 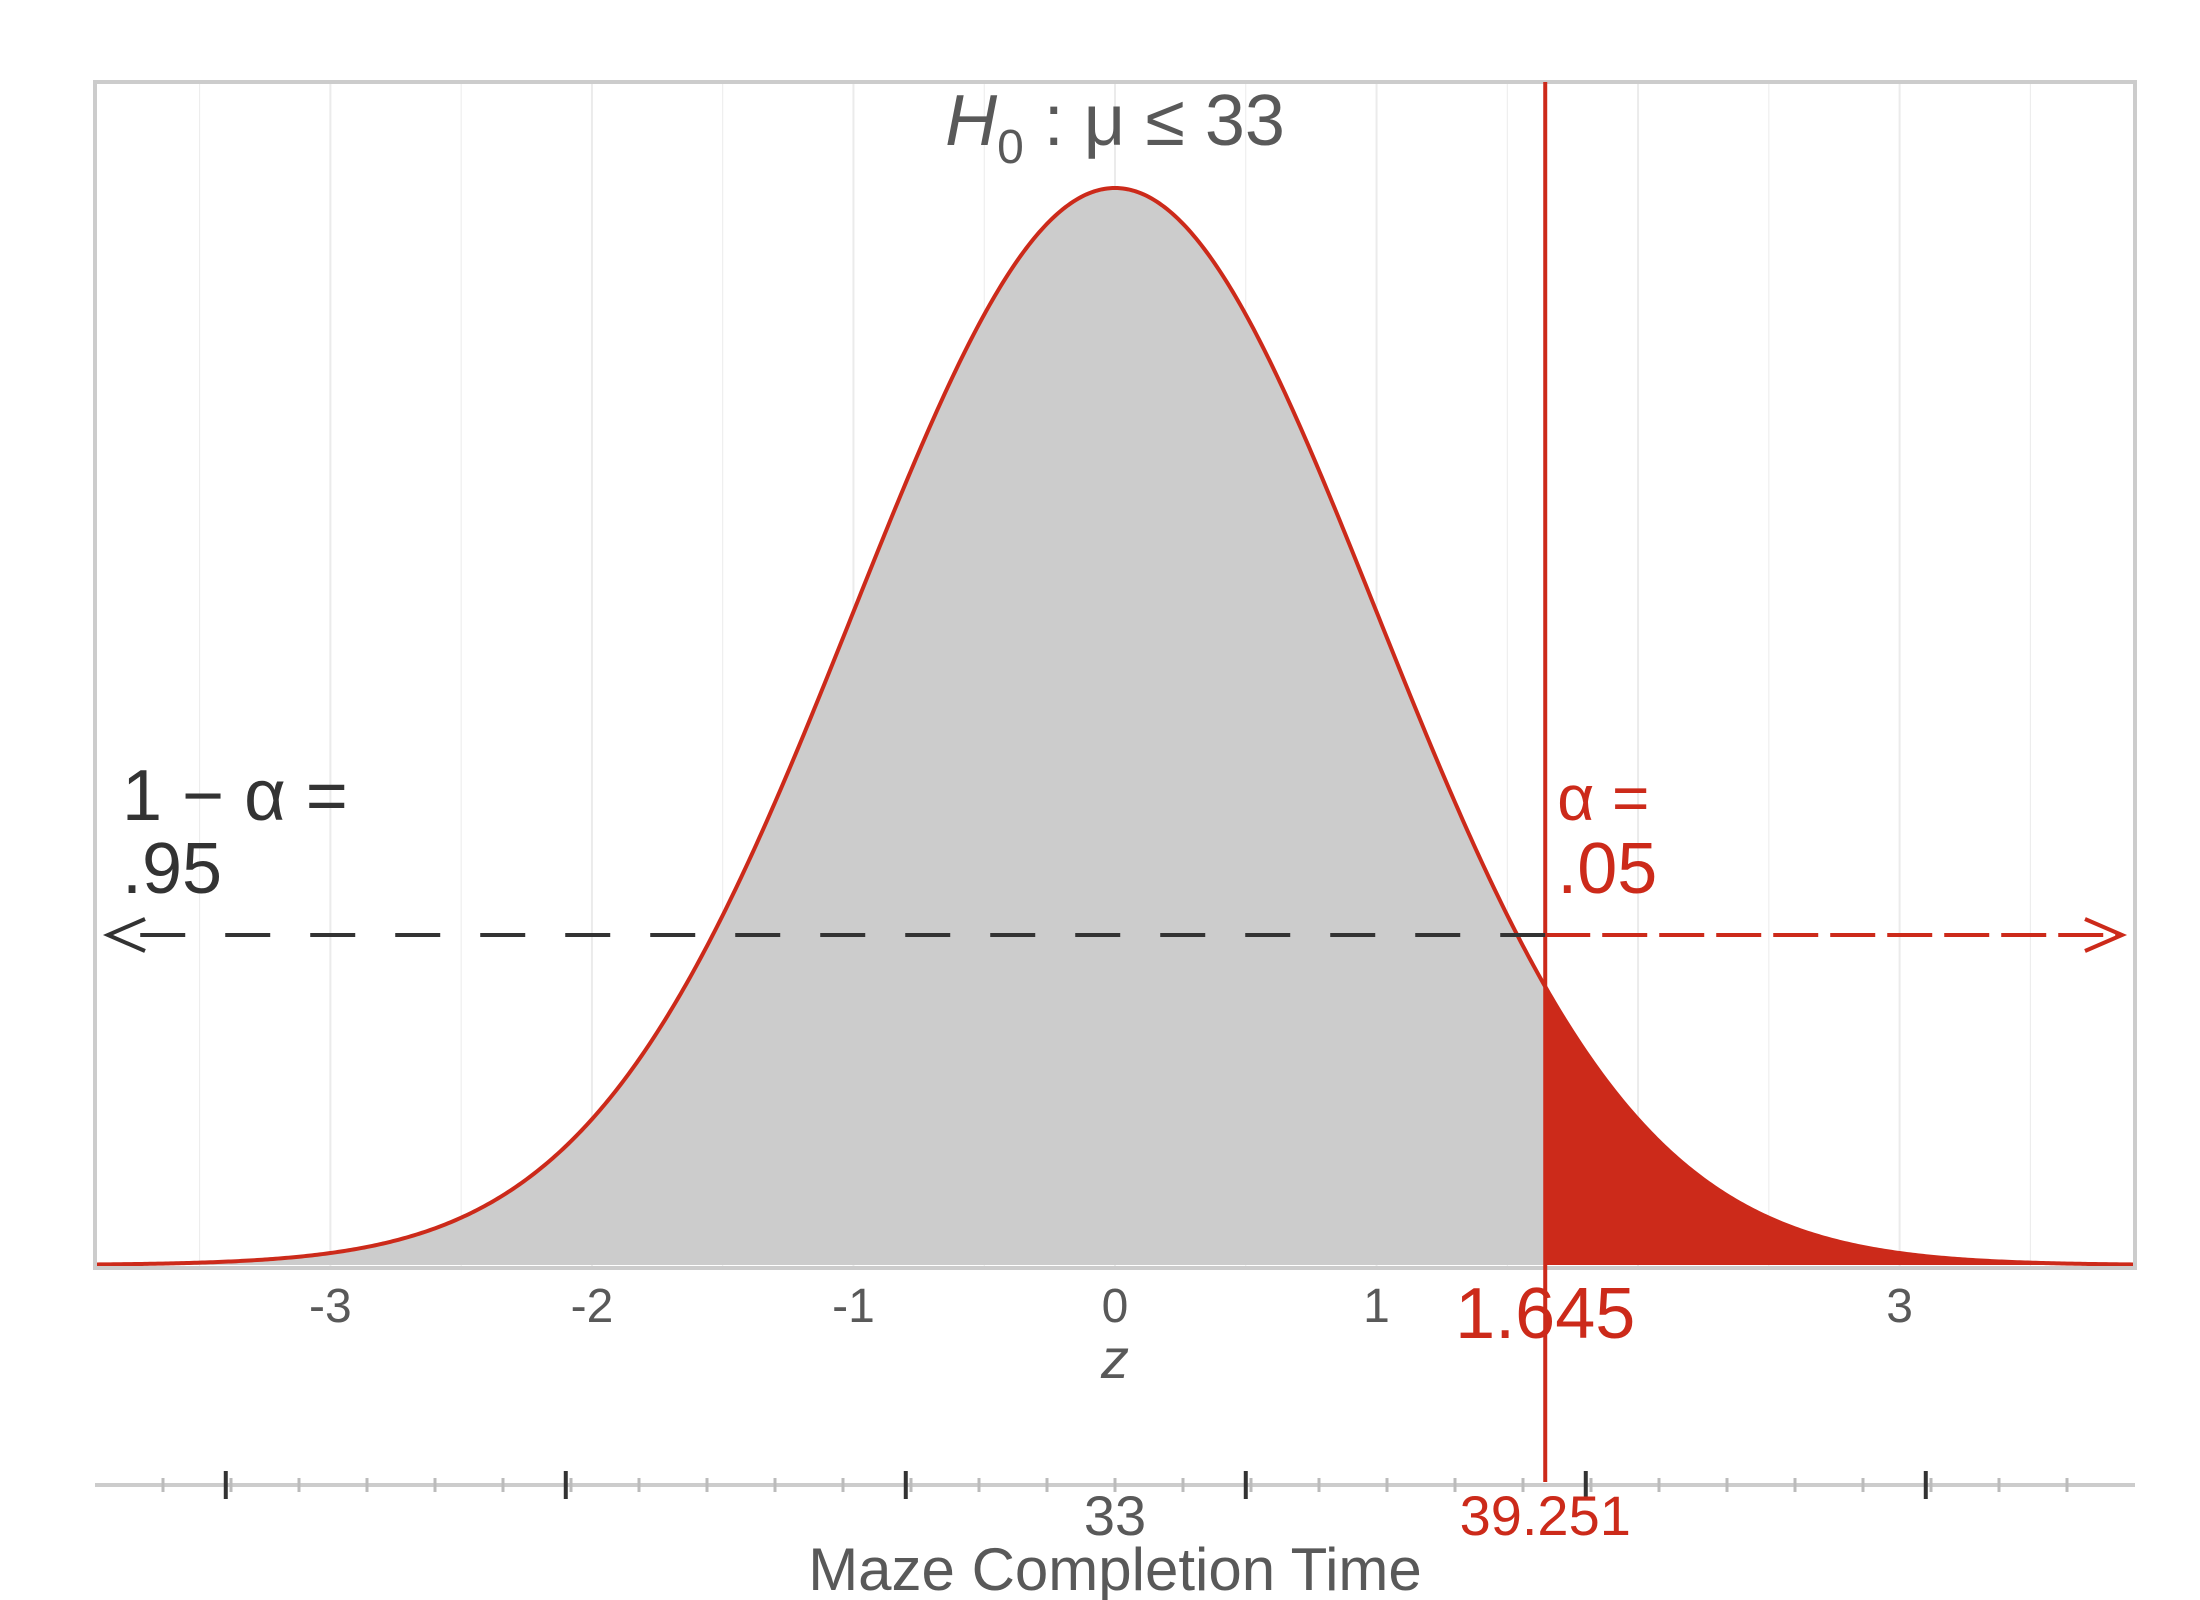 What do you see at coordinates (592, 1306) in the screenshot?
I see `x-tick-label: -2` at bounding box center [592, 1306].